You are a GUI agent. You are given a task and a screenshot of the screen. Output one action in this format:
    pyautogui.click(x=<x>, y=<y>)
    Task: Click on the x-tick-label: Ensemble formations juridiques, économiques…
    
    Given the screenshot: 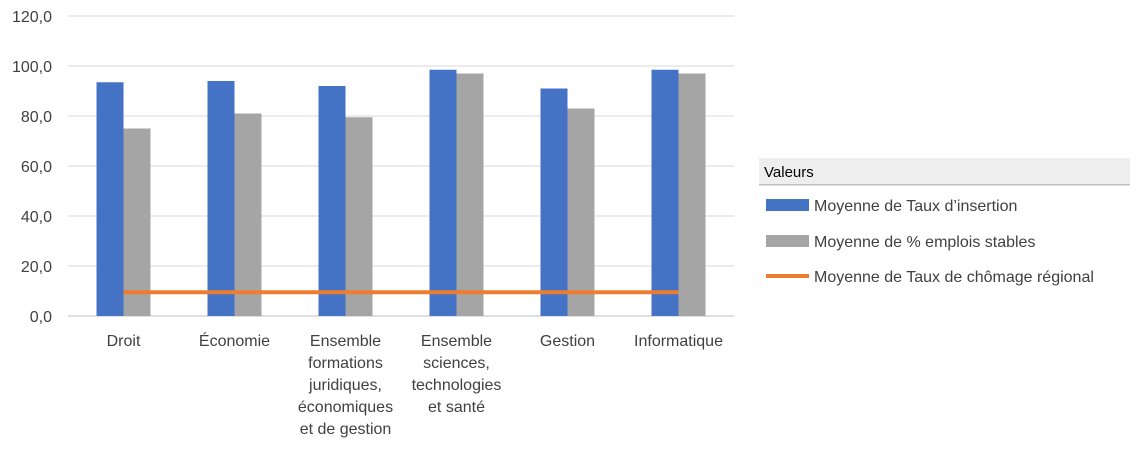 What is the action you would take?
    pyautogui.click(x=345, y=385)
    